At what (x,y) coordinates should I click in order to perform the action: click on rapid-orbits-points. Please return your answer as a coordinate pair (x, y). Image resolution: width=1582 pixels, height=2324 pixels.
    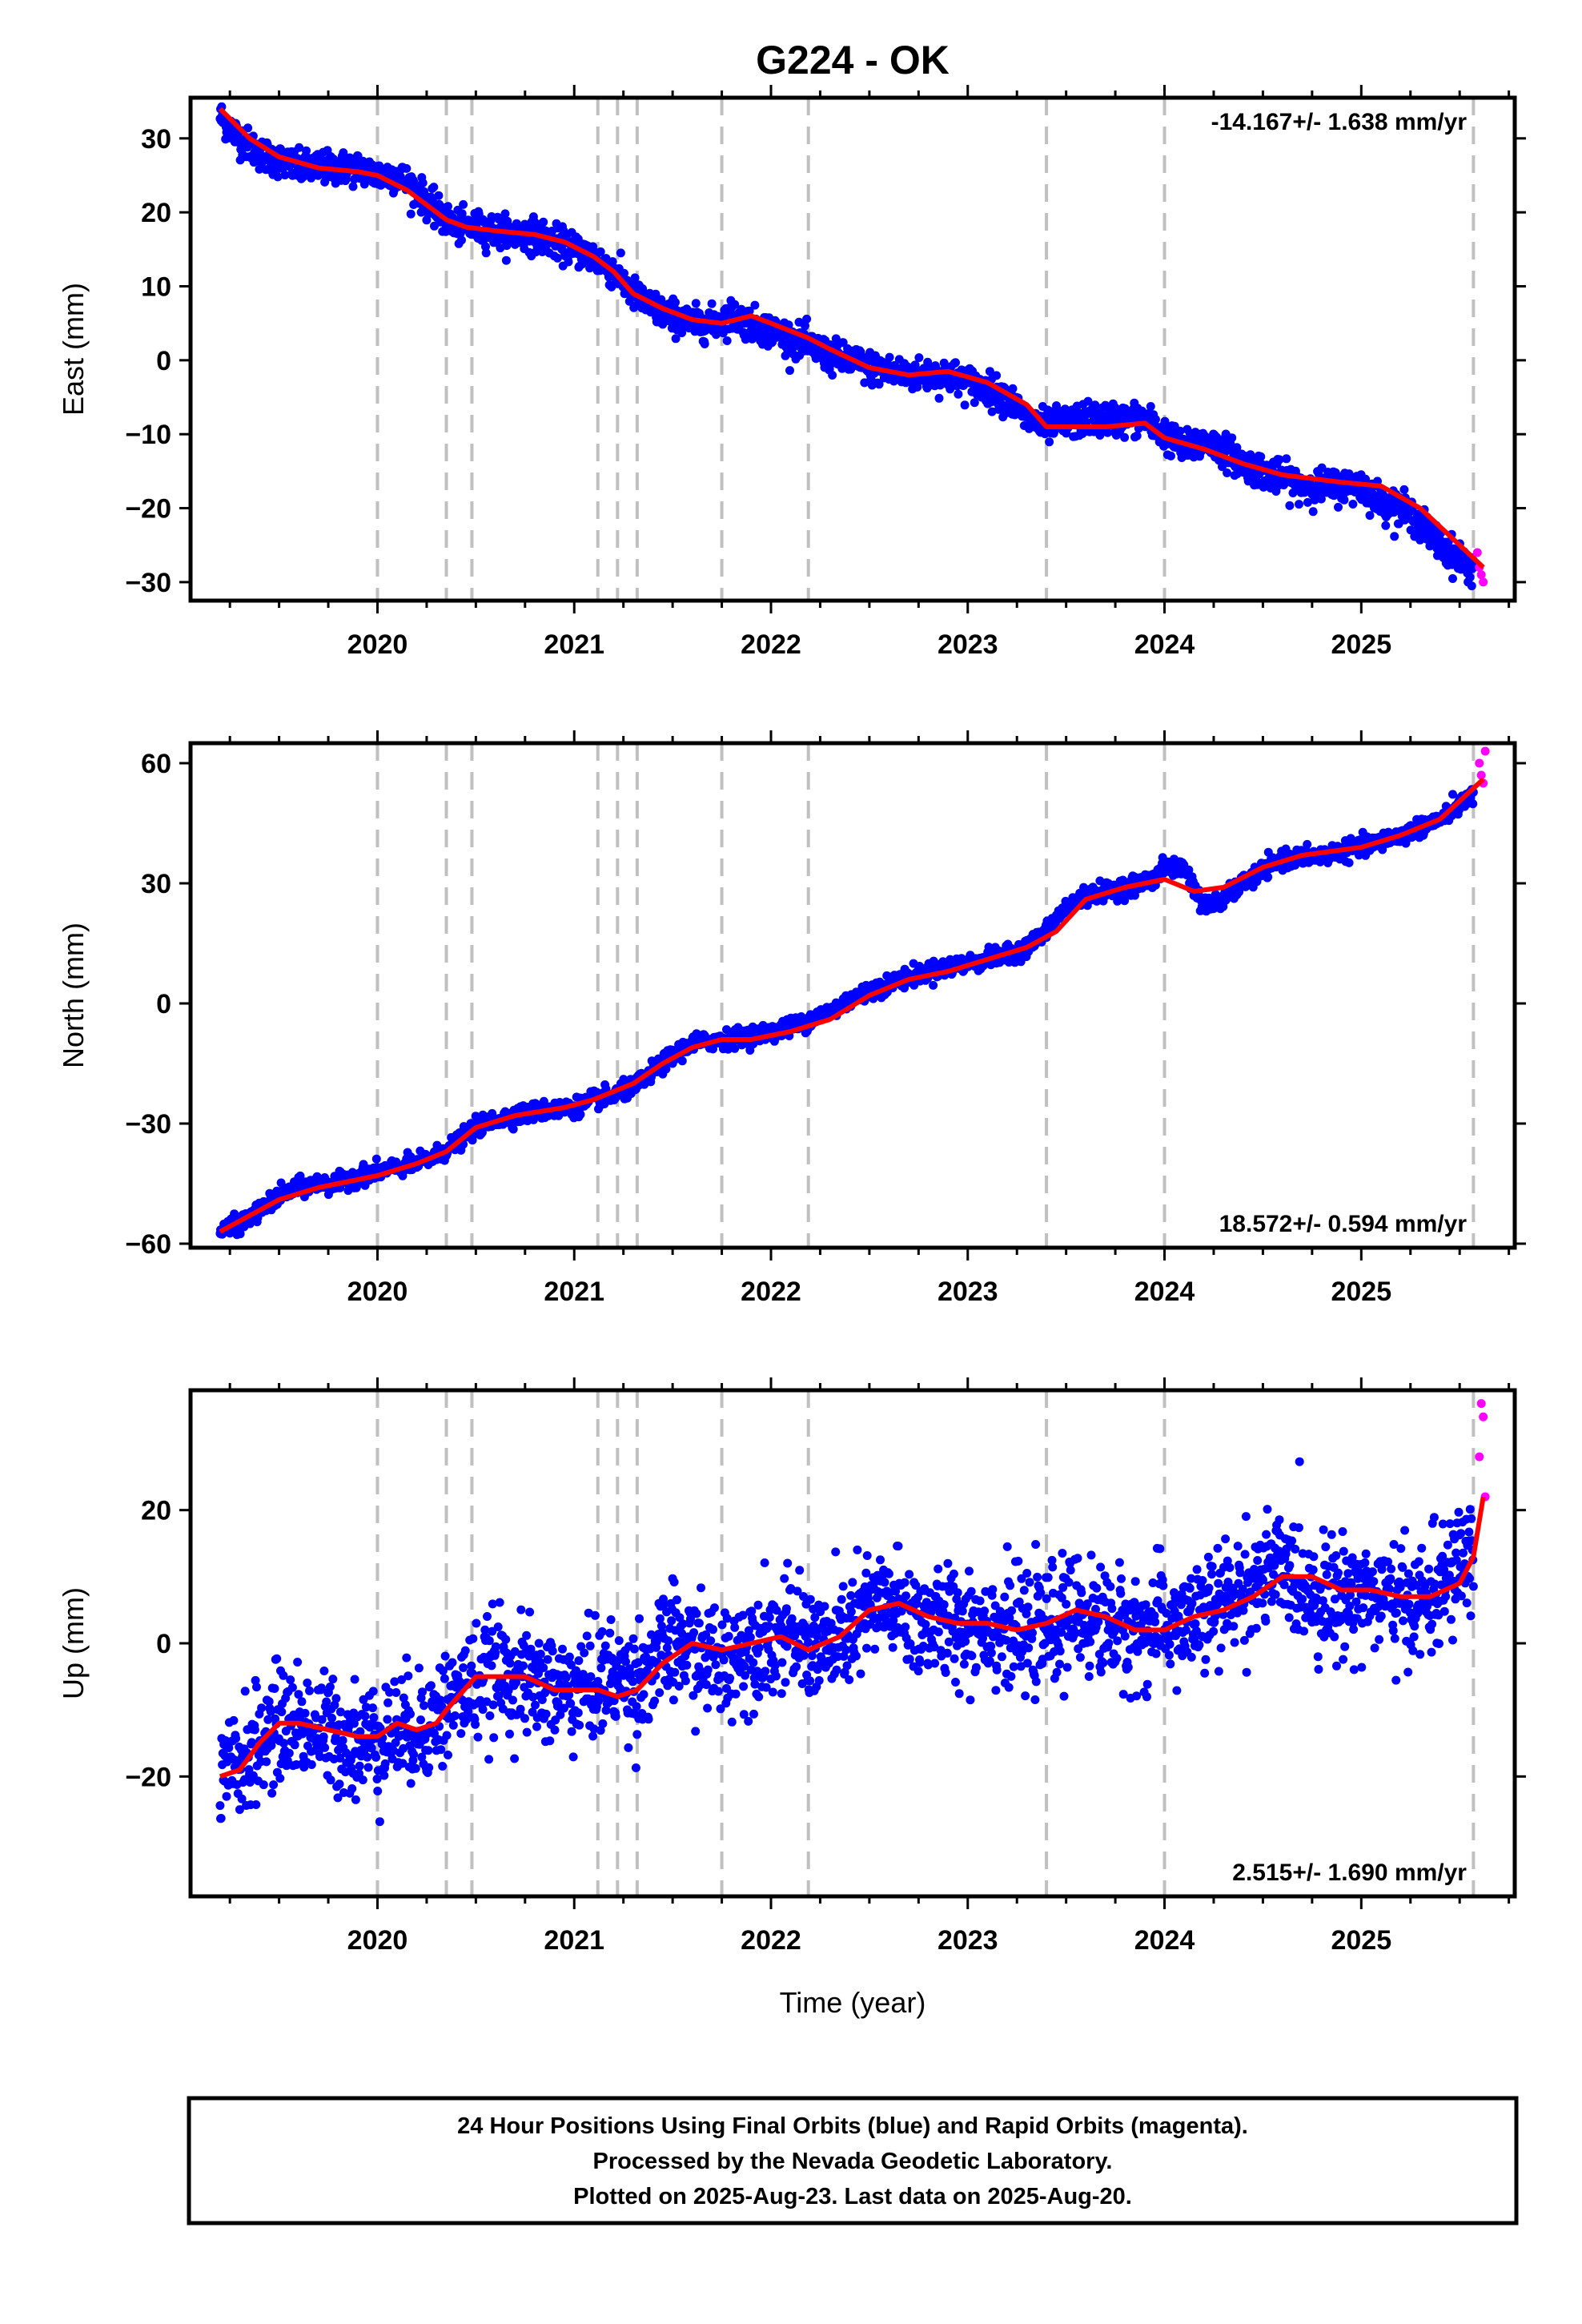
    Looking at the image, I should click on (1480, 567).